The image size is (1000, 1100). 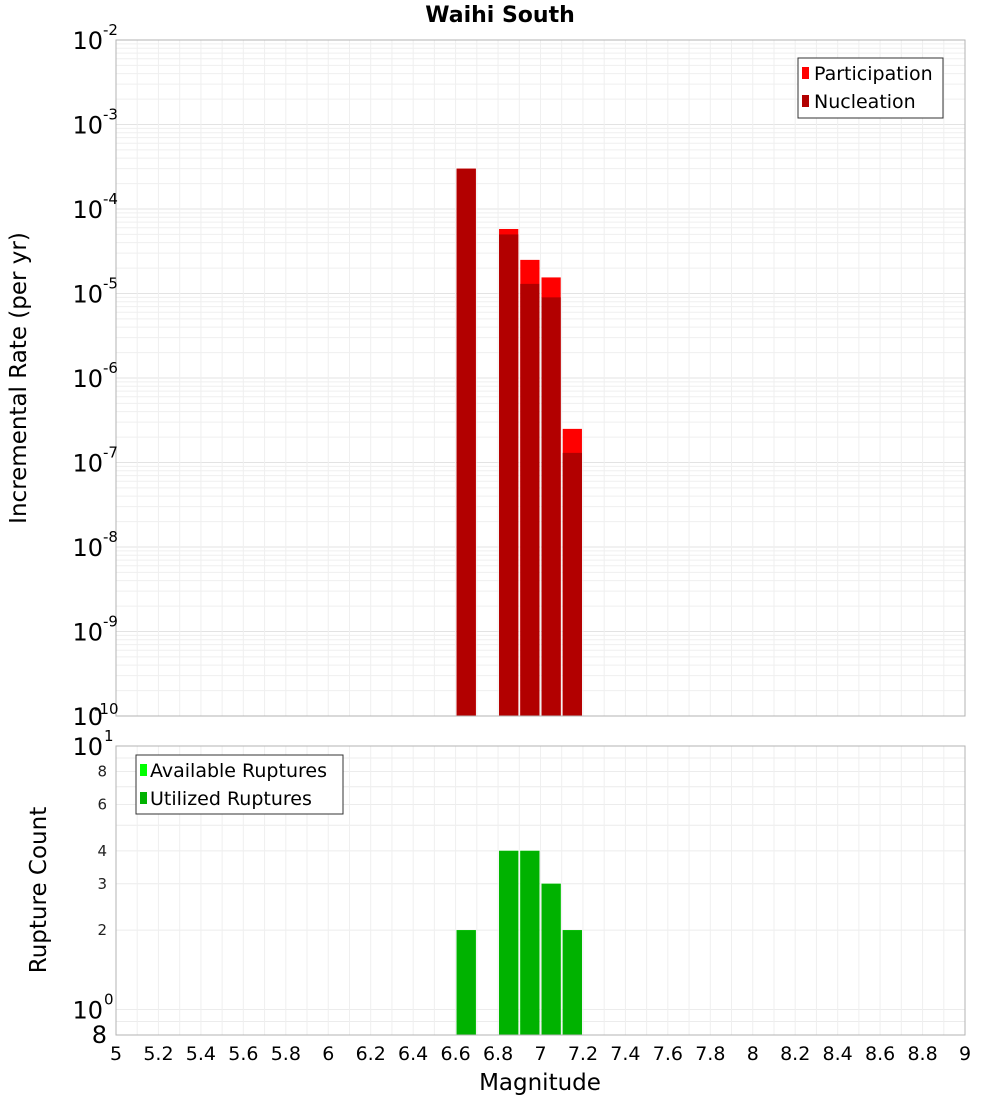 What do you see at coordinates (753, 1054) in the screenshot?
I see `x-tick-label: 8` at bounding box center [753, 1054].